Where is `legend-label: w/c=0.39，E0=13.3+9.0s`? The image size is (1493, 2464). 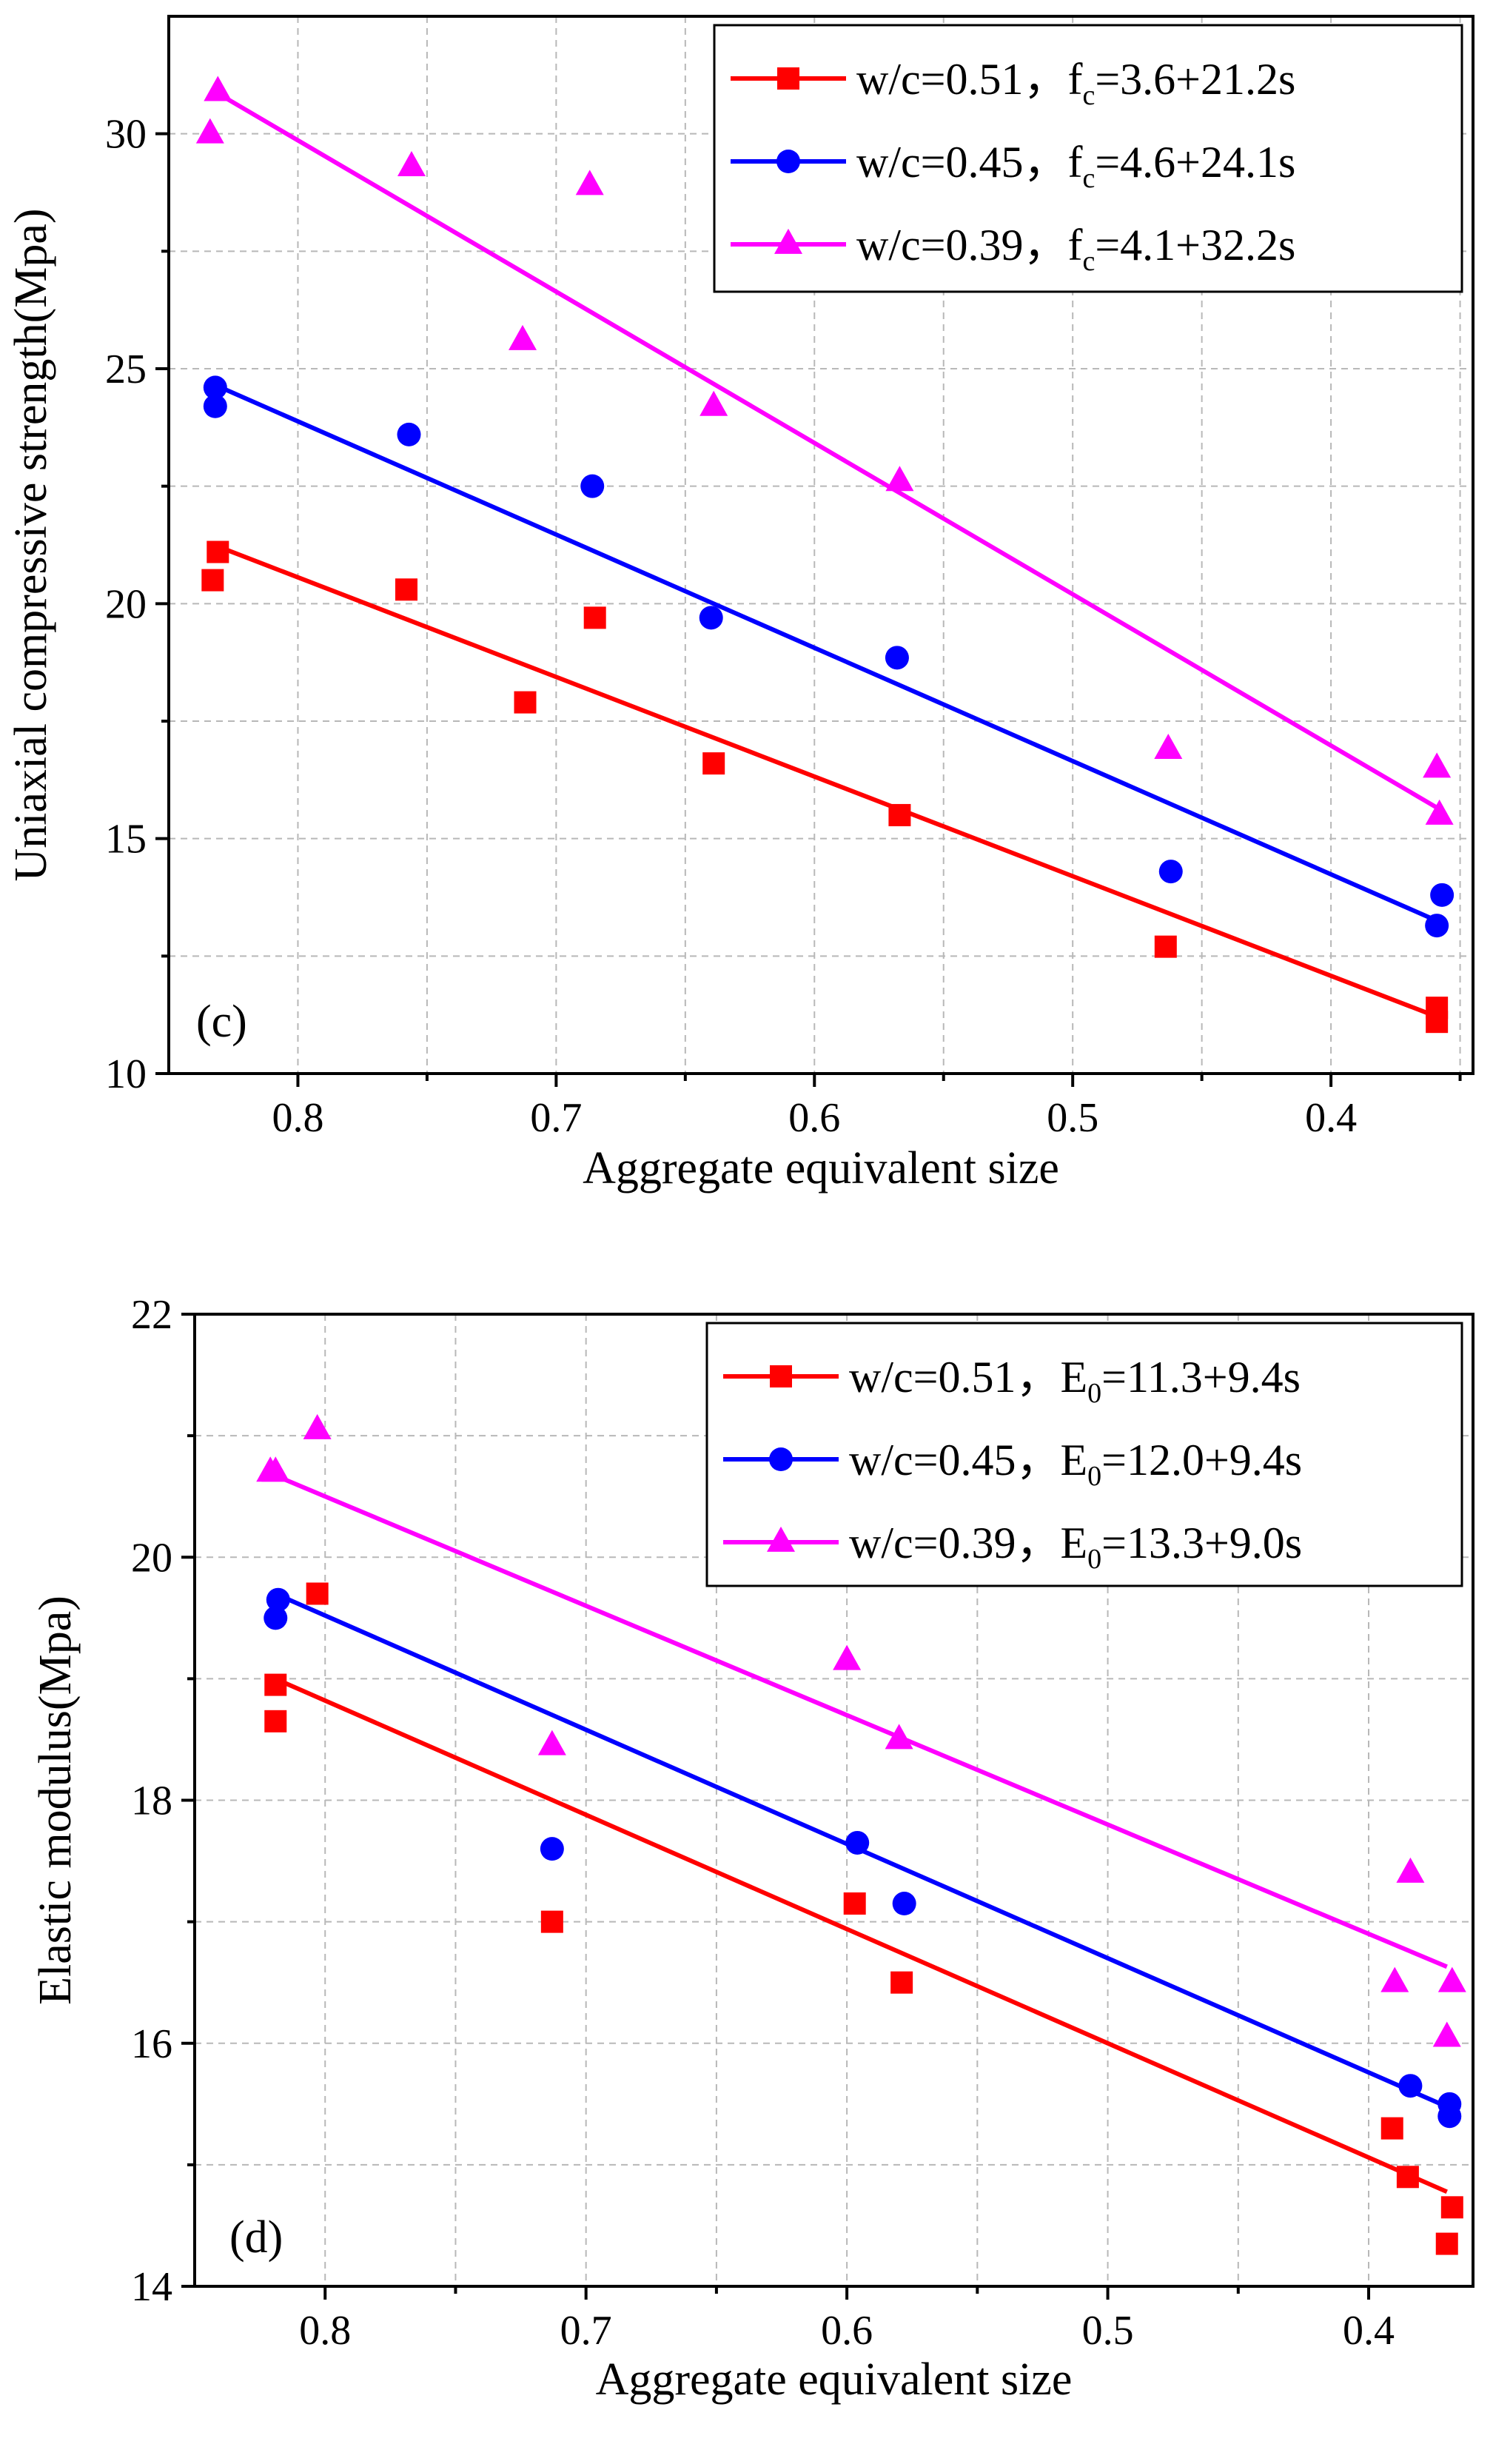
legend-label: w/c=0.39，E0=13.3+9.0s is located at coordinates (1075, 1547).